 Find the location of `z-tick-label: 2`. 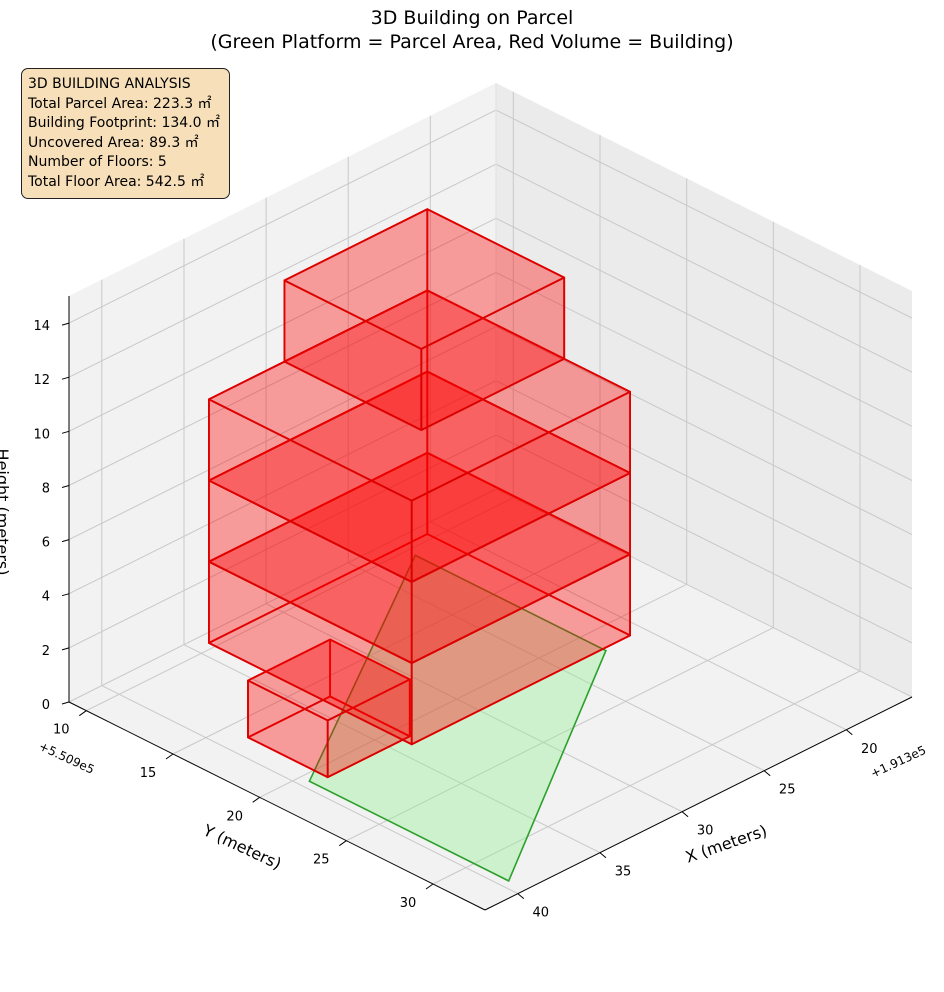

z-tick-label: 2 is located at coordinates (46, 651).